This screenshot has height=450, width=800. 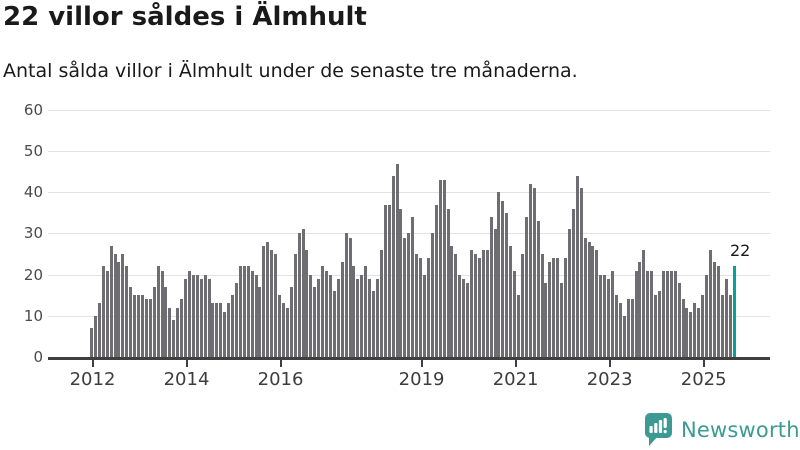 What do you see at coordinates (409, 152) in the screenshot?
I see `gridline` at bounding box center [409, 152].